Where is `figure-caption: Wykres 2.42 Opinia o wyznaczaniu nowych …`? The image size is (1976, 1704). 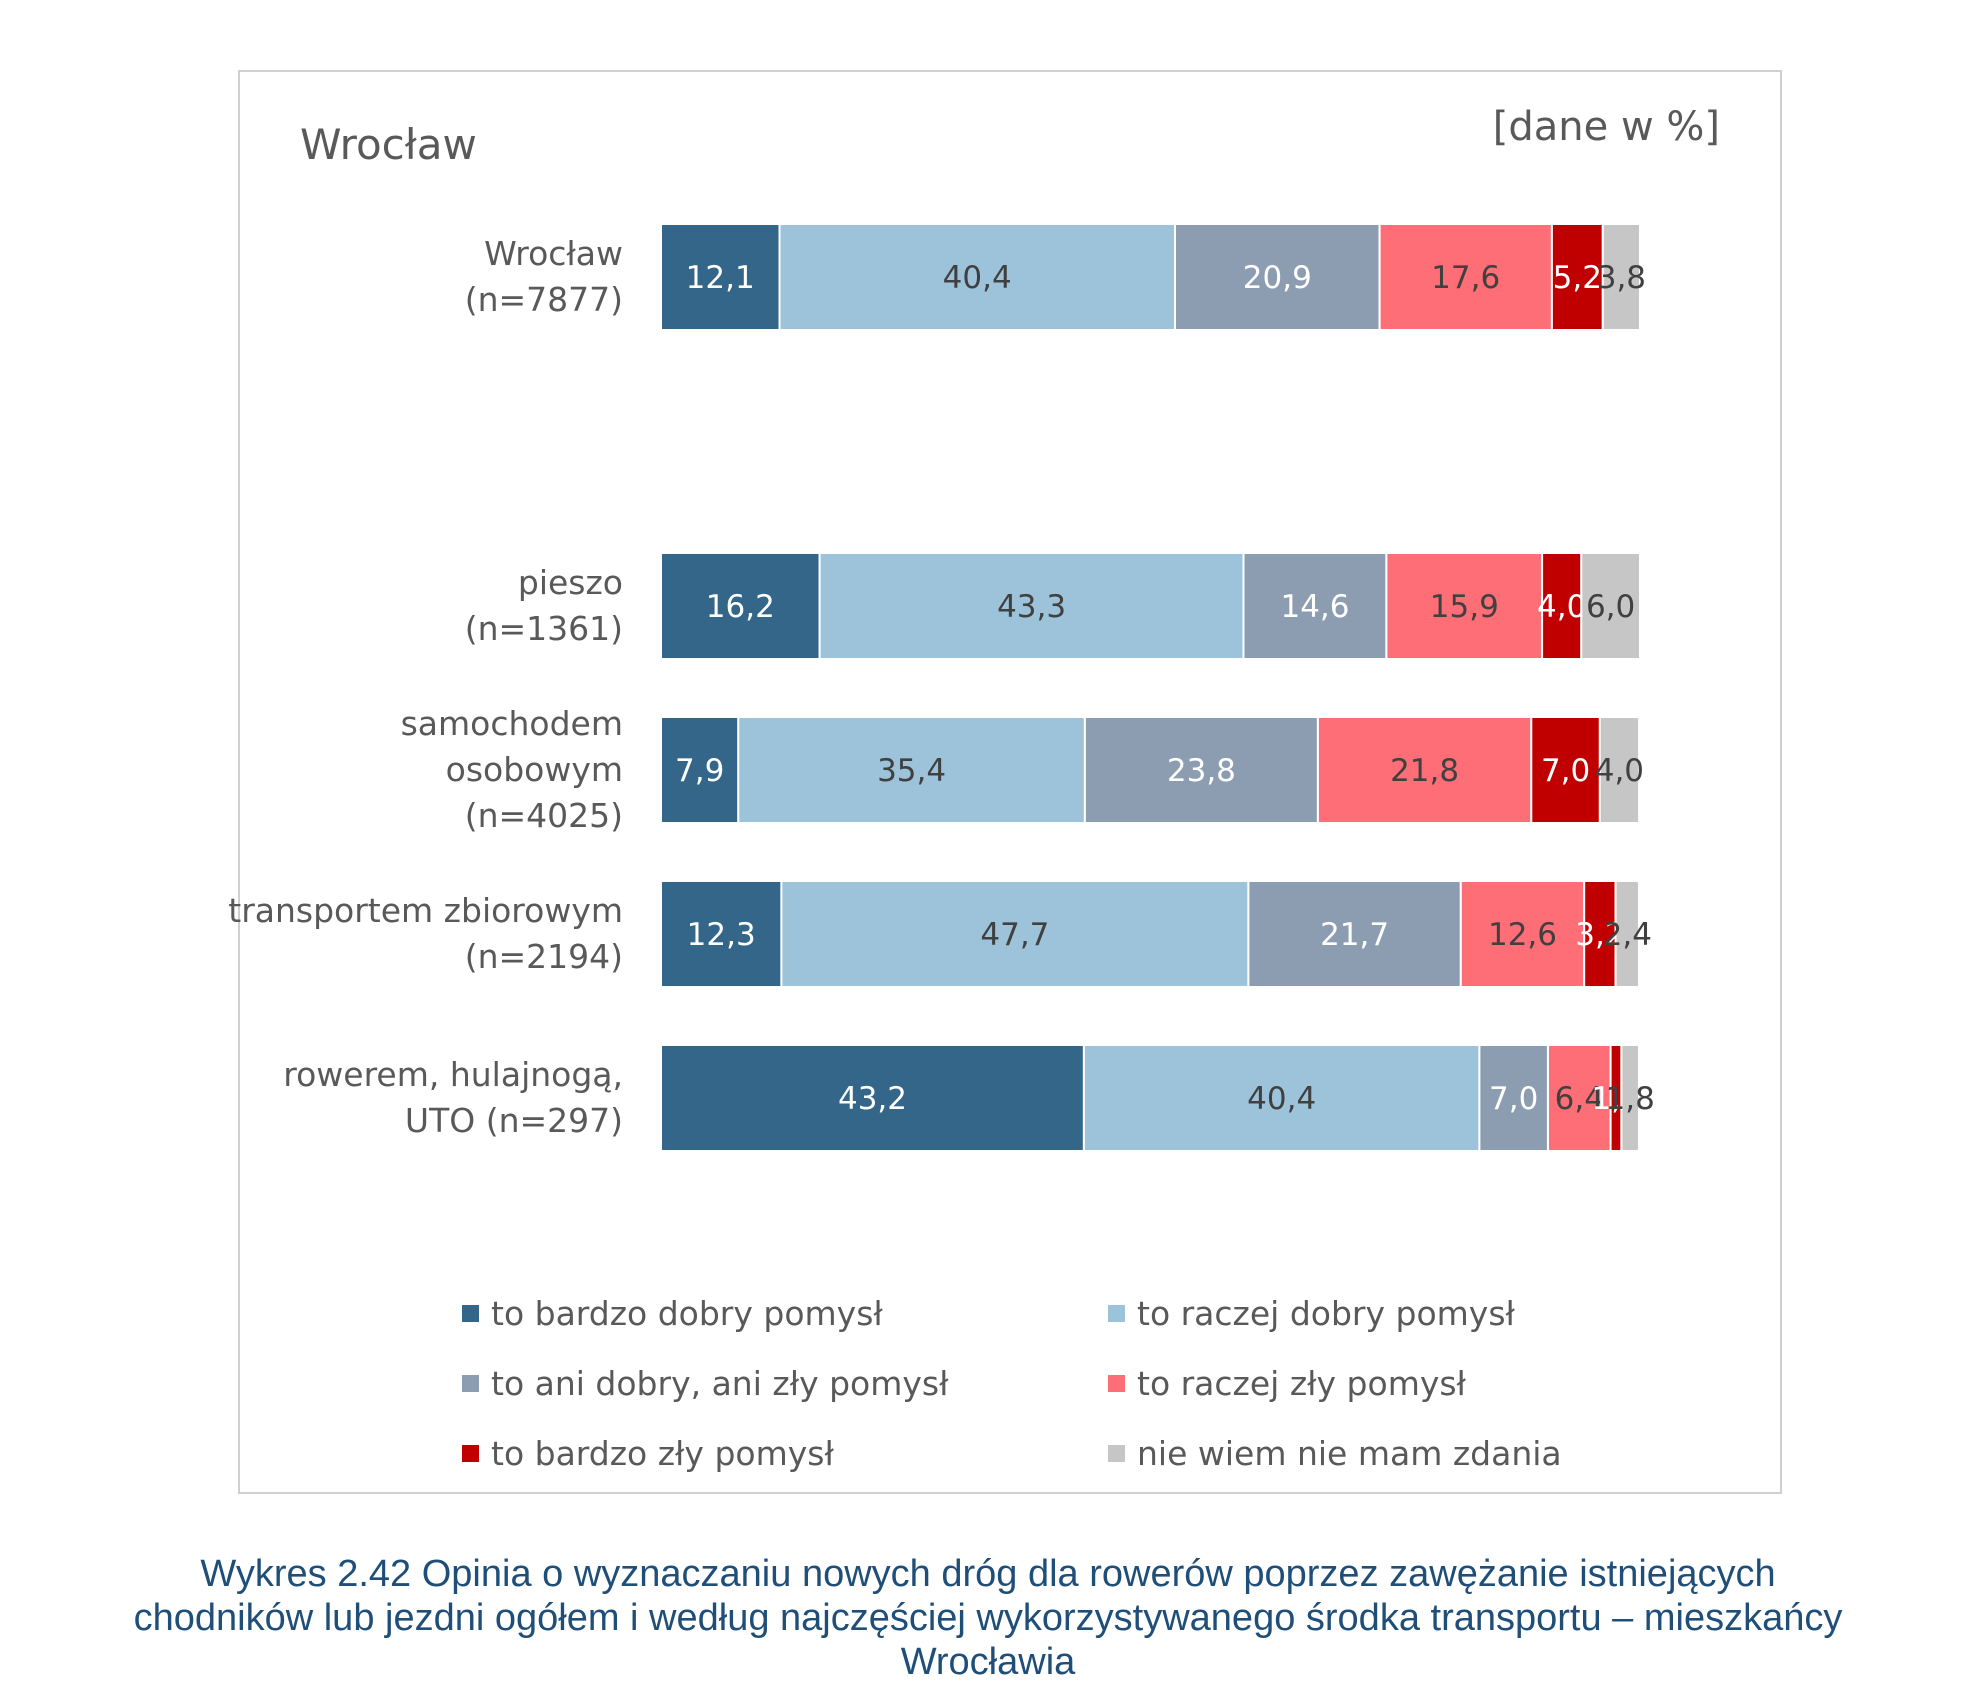
figure-caption: Wykres 2.42 Opinia o wyznaczaniu nowych … is located at coordinates (988, 1618).